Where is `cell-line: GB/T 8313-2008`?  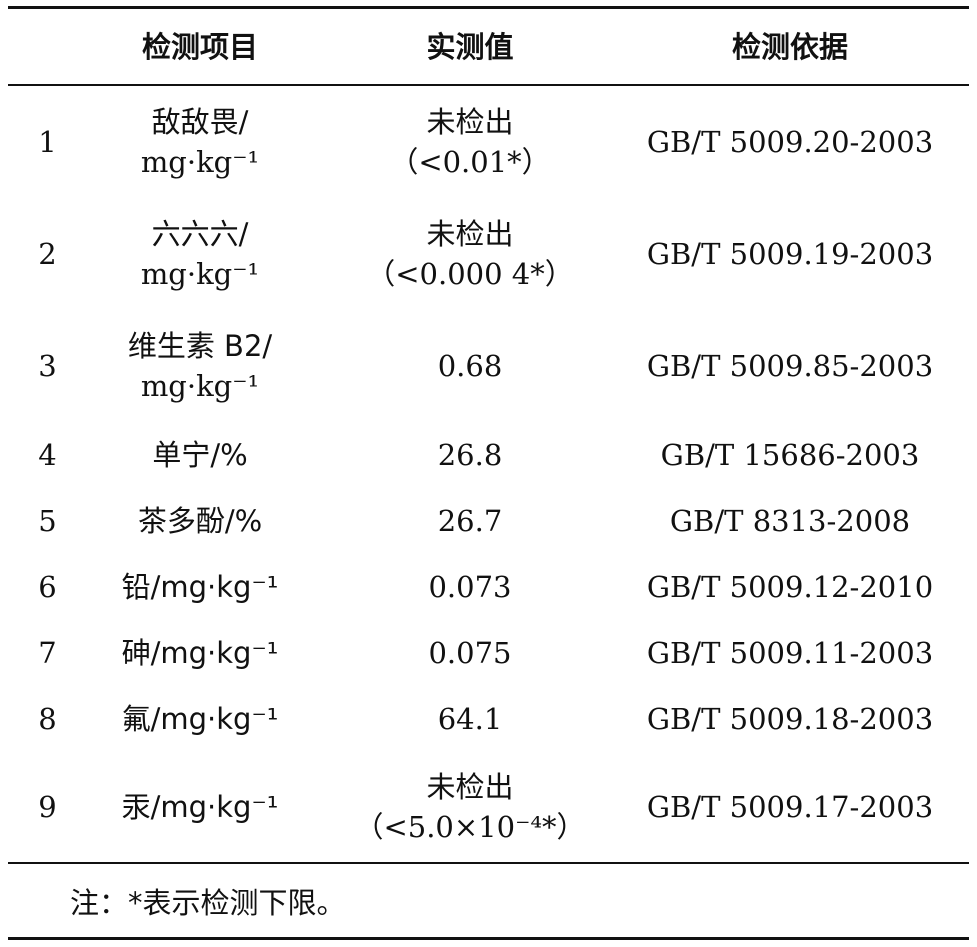
cell-line: GB/T 8313-2008 is located at coordinates (790, 521).